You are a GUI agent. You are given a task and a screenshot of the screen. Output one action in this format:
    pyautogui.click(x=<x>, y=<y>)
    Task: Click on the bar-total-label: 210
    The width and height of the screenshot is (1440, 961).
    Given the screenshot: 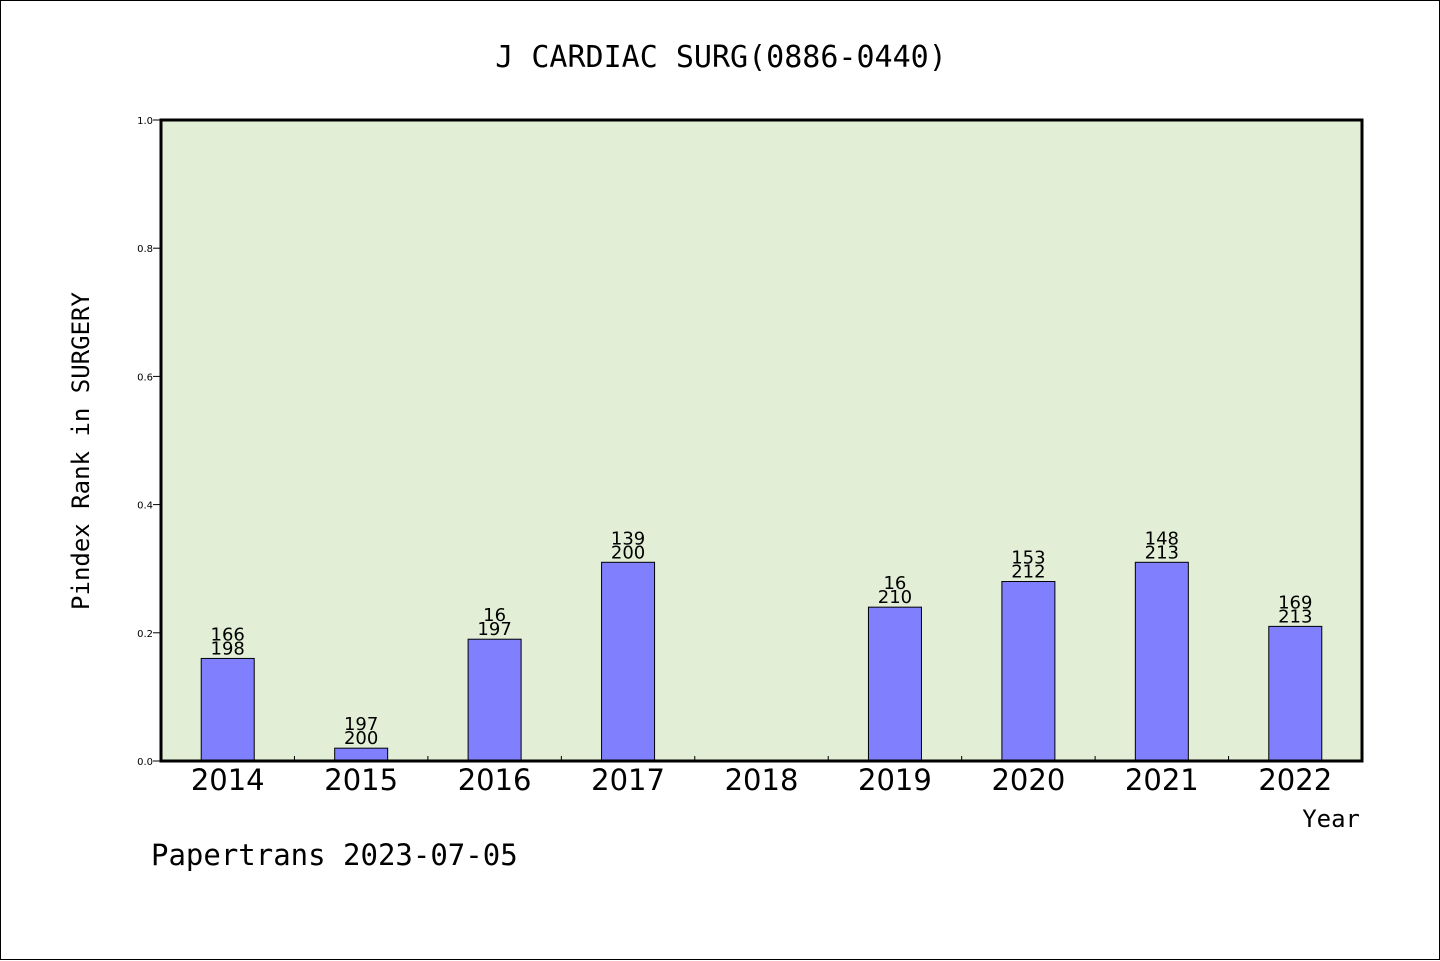 What is the action you would take?
    pyautogui.click(x=895, y=597)
    